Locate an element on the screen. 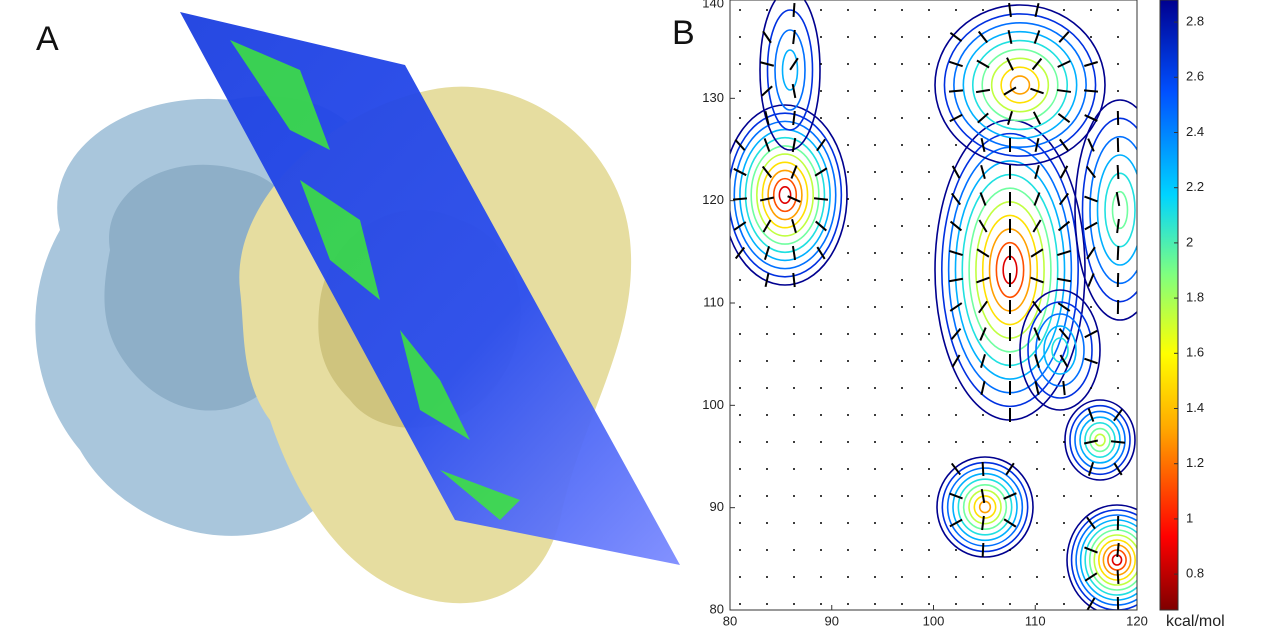 Image resolution: width=1264 pixels, height=634 pixels. colorbar-tick-label: 0.8 is located at coordinates (1195, 573).